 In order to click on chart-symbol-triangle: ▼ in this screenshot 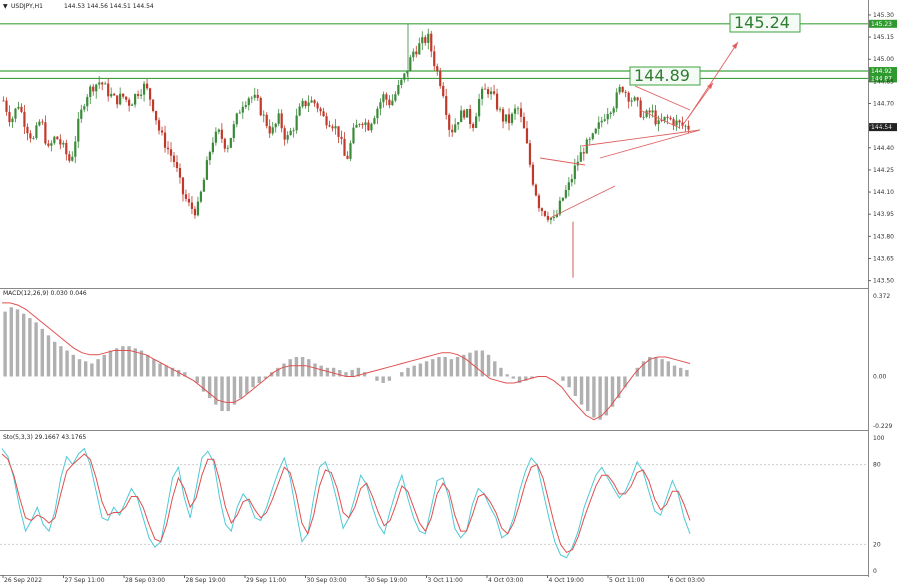, I will do `click(5, 6)`.